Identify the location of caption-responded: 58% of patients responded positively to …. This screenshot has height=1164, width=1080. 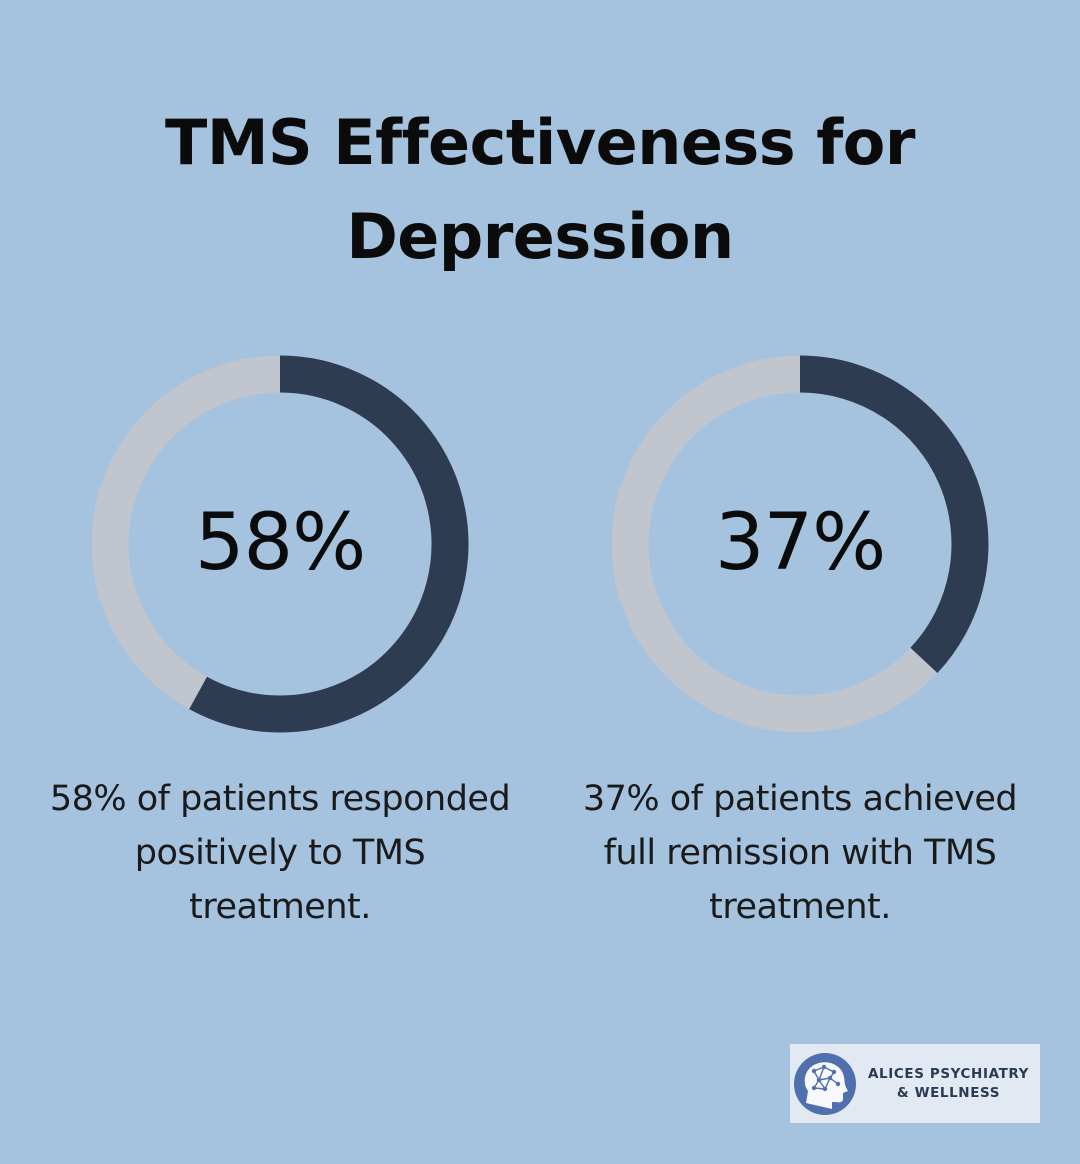
(280, 853).